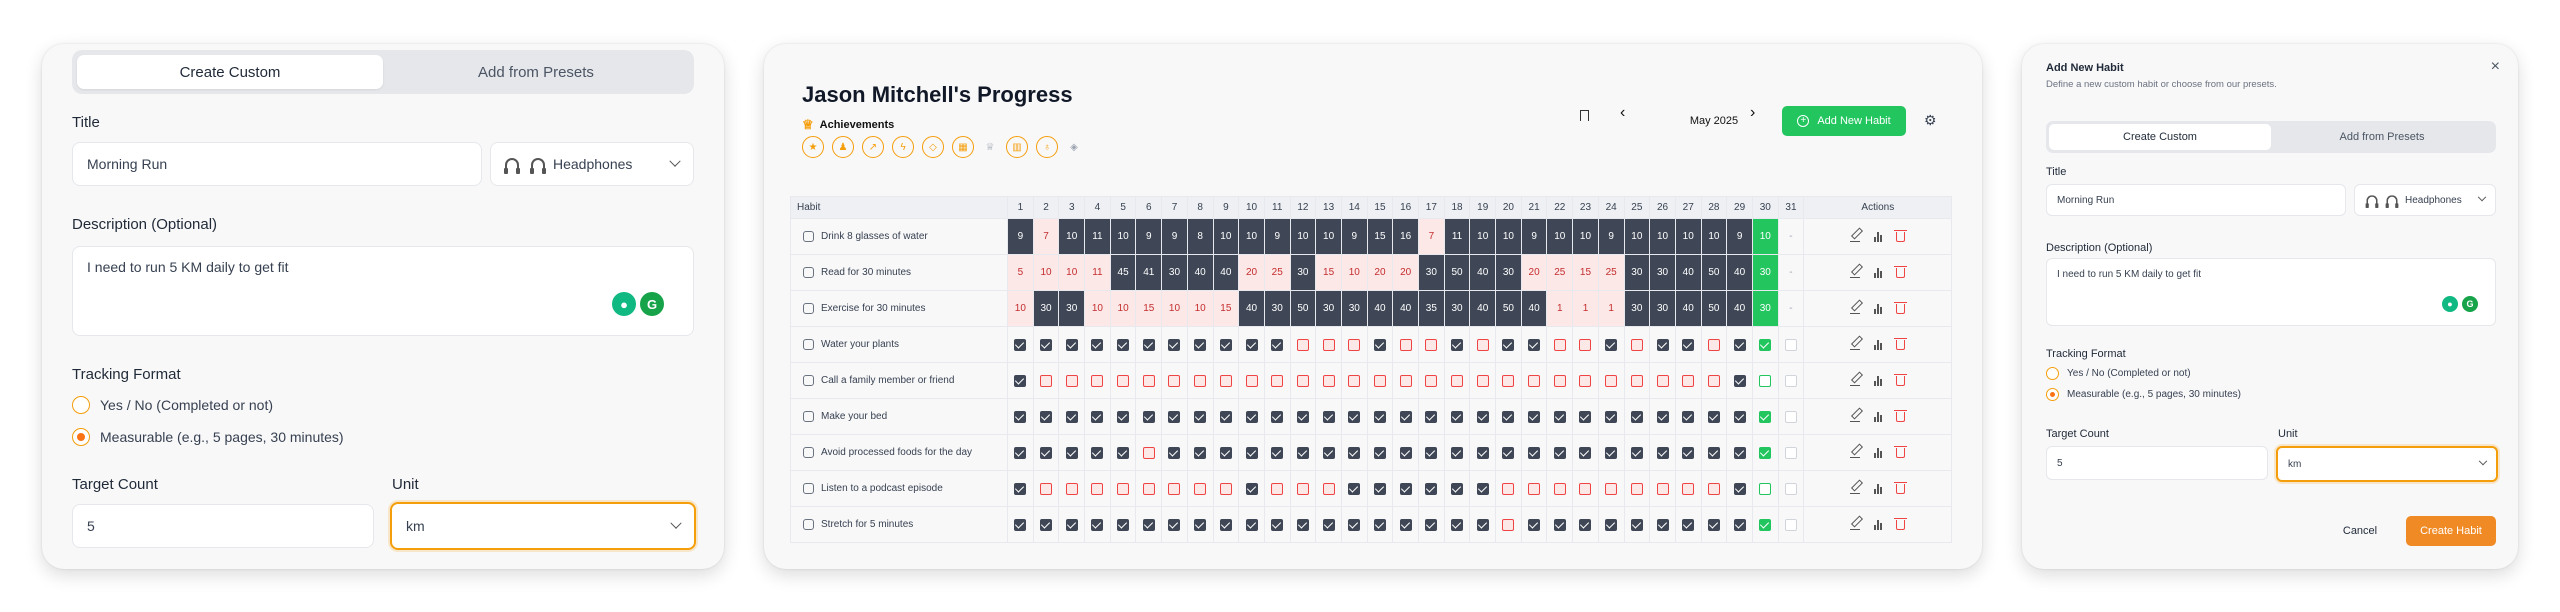  I want to click on stats-icon, so click(1878, 272).